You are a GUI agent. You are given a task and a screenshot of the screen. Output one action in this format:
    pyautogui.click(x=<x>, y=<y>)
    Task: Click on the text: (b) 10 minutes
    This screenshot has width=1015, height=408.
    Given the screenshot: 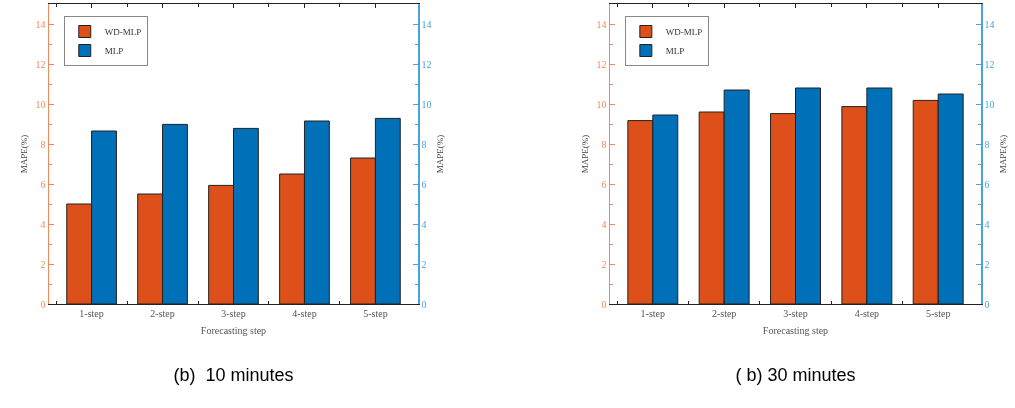 What is the action you would take?
    pyautogui.click(x=233, y=375)
    